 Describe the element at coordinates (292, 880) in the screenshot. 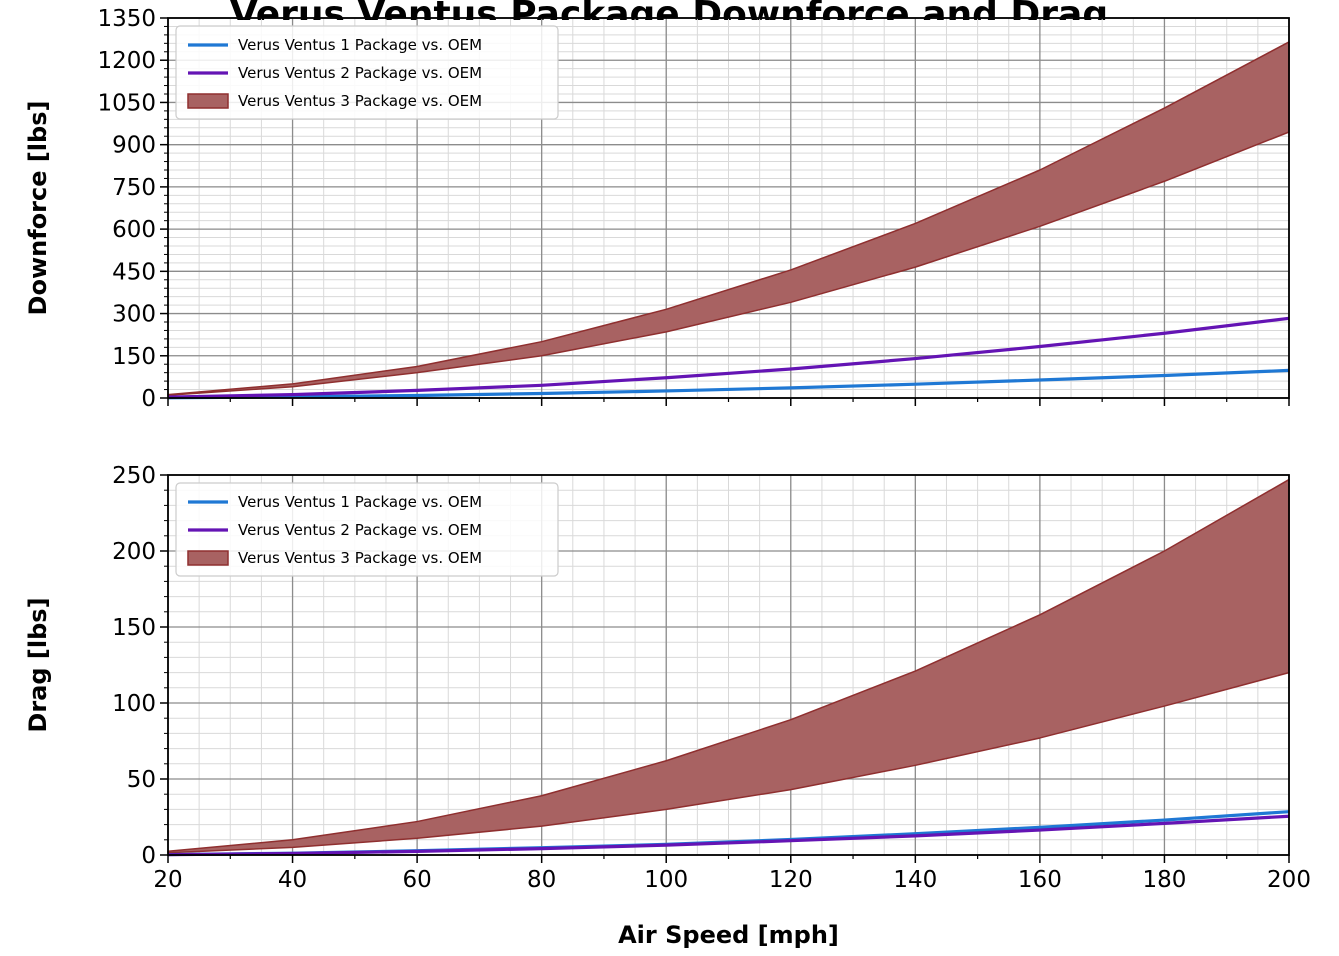

I see `x-tick-label: 40` at that location.